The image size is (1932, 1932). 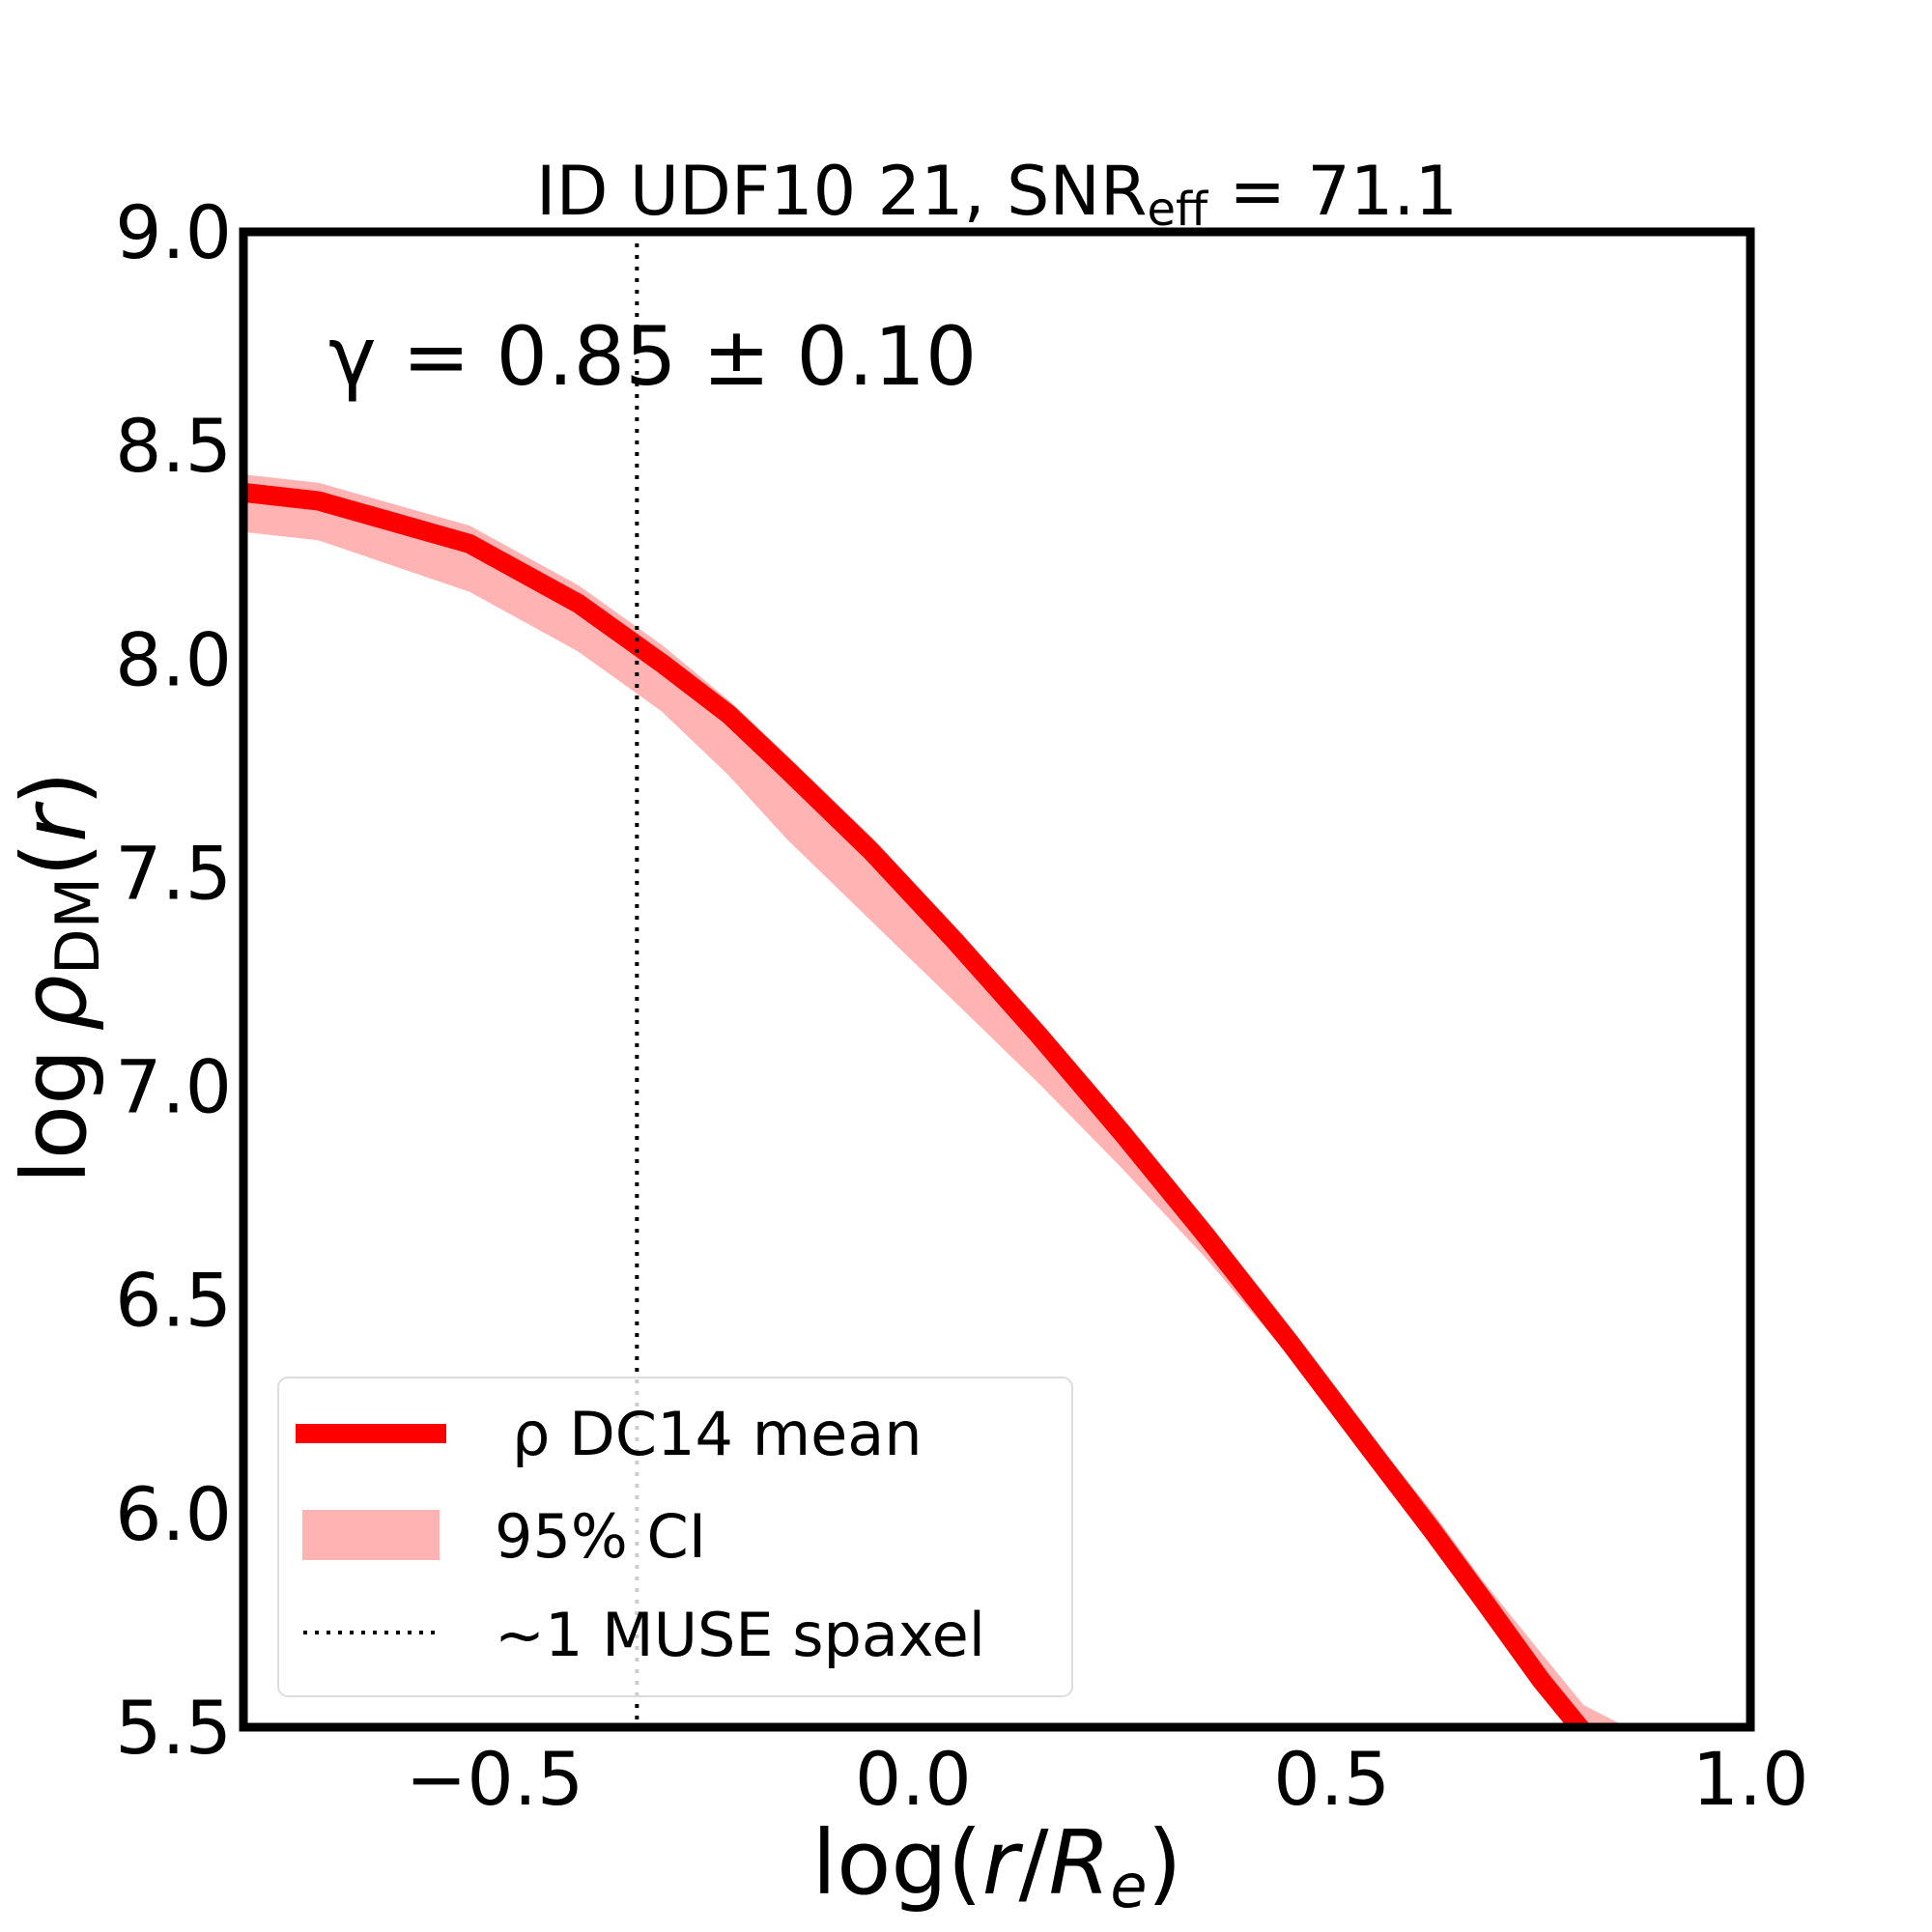 I want to click on y-tick-label: 8.5, so click(x=173, y=446).